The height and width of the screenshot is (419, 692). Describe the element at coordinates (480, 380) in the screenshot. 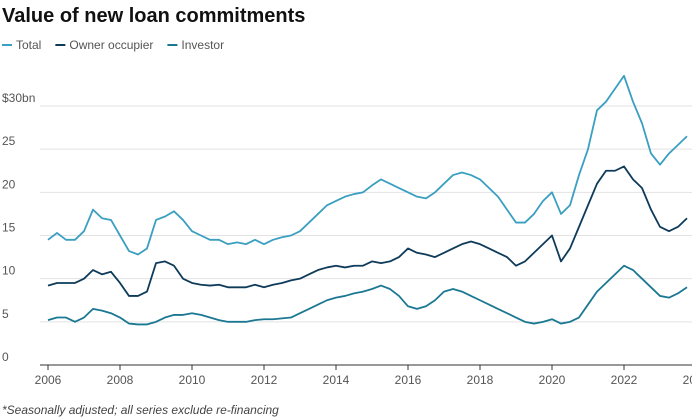

I see `x-tick-label: 2018` at that location.